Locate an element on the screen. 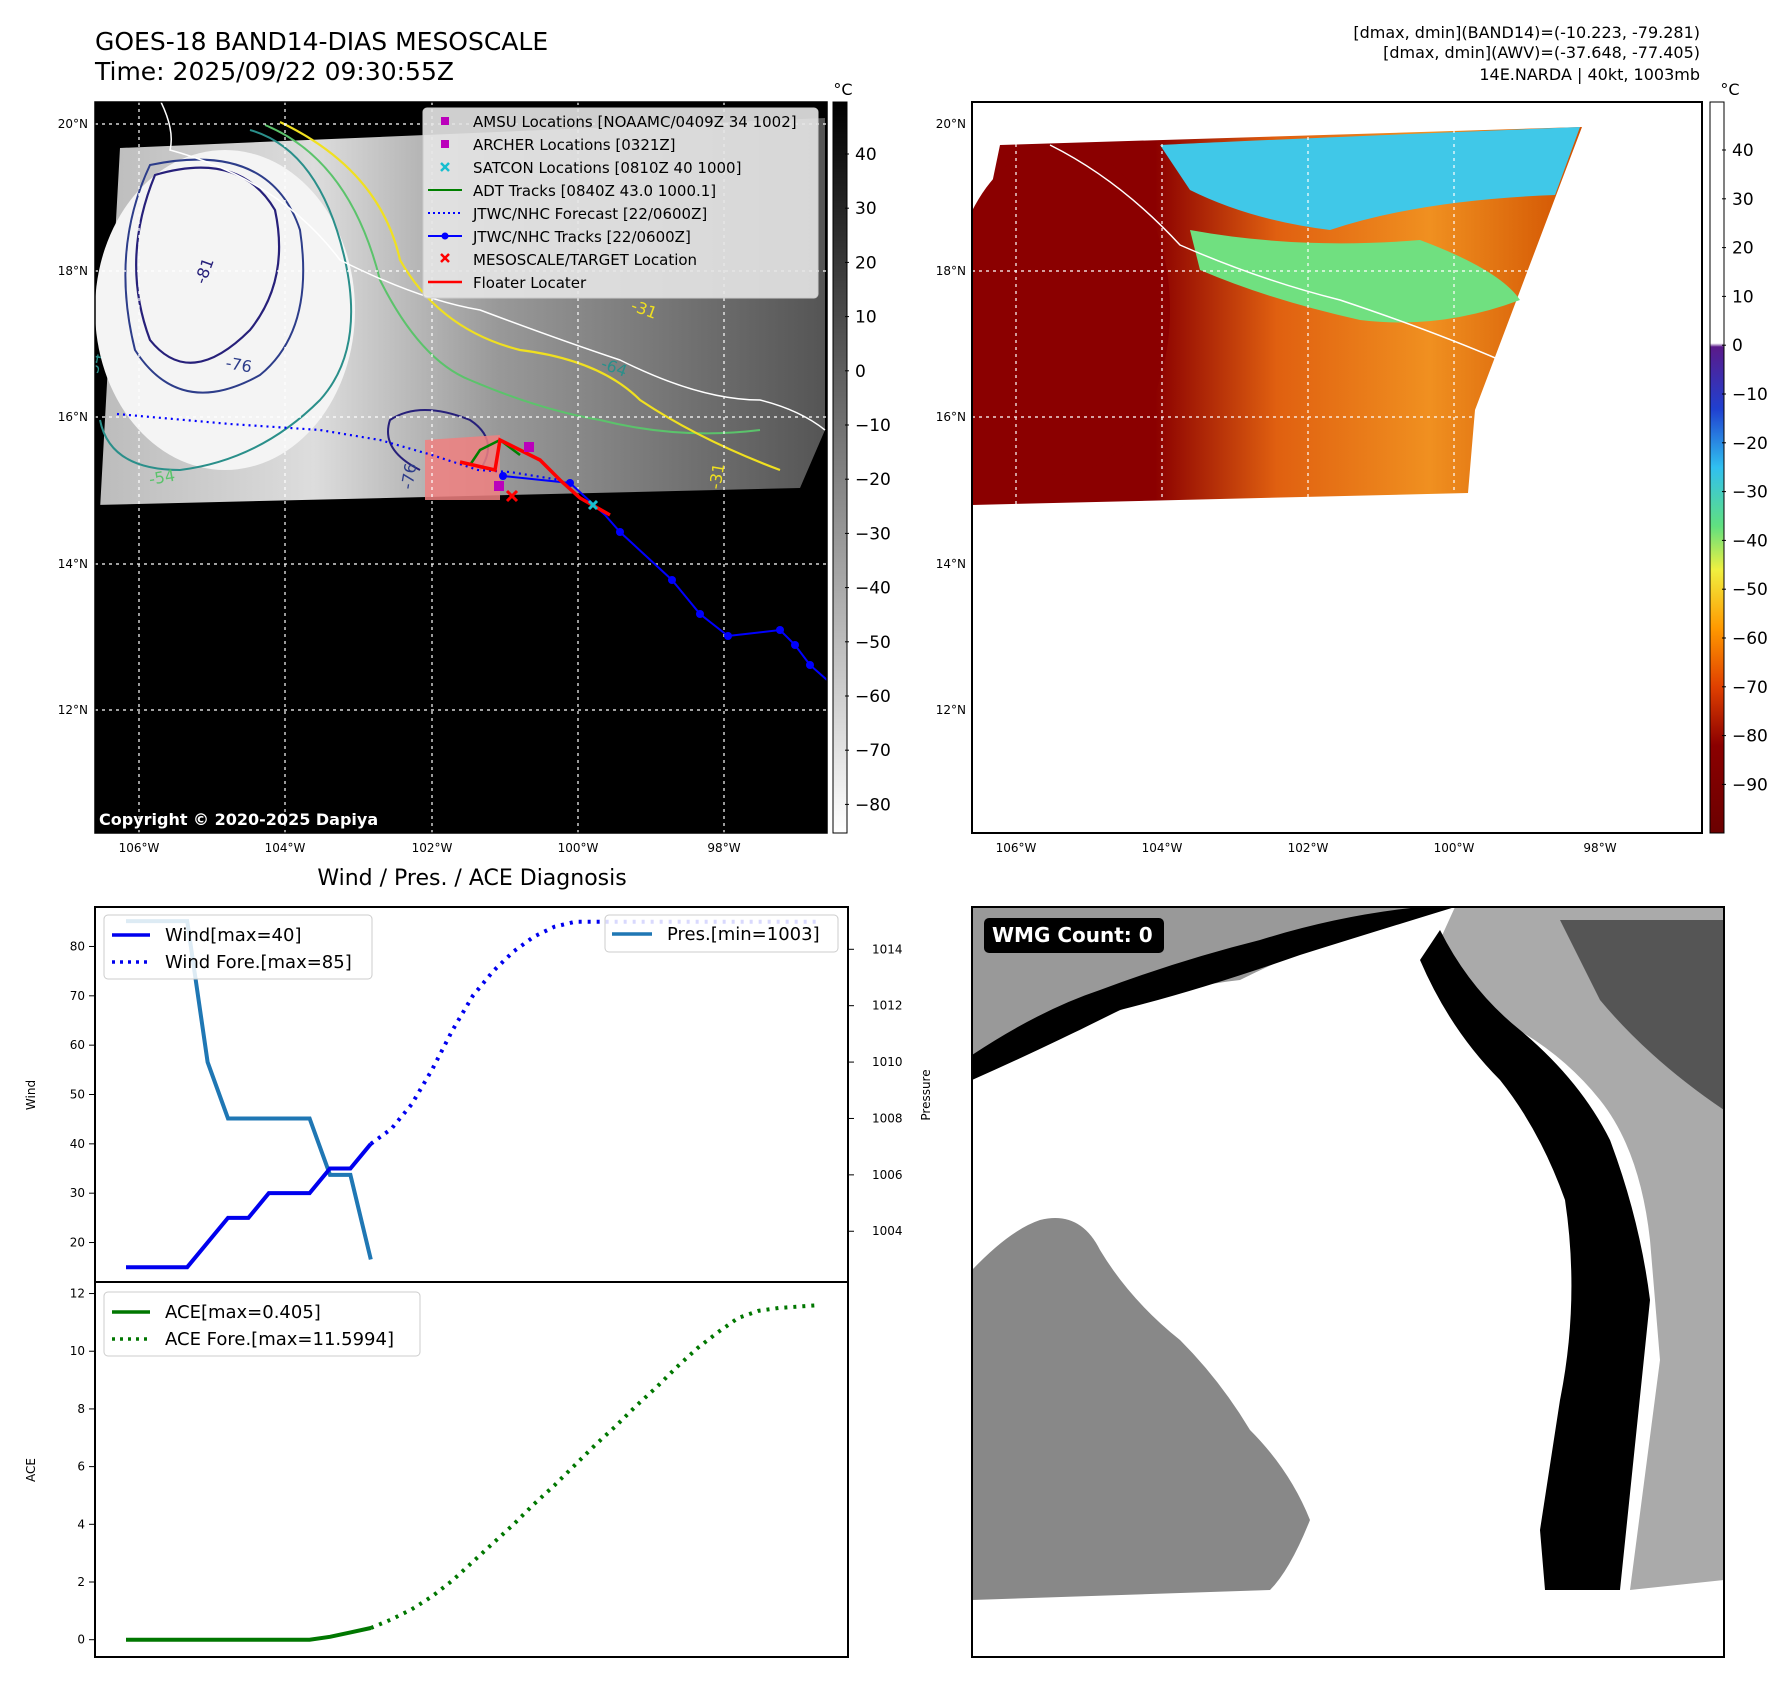 The height and width of the screenshot is (1690, 1788). cold-cloud-top is located at coordinates (225, 310).